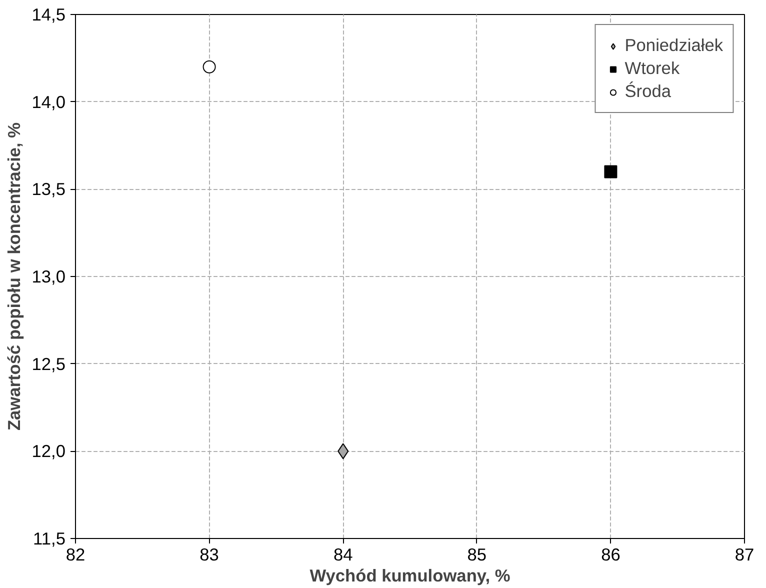  What do you see at coordinates (49, 538) in the screenshot?
I see `y-tick-label: 11,5` at bounding box center [49, 538].